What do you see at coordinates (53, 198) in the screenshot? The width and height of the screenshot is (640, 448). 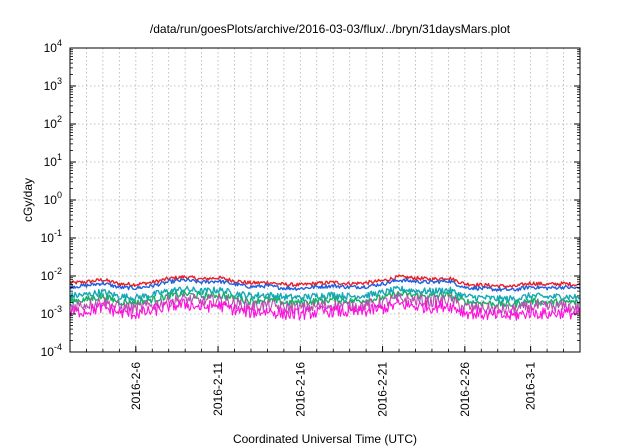 I see `y-tick-label: 10⁰` at bounding box center [53, 198].